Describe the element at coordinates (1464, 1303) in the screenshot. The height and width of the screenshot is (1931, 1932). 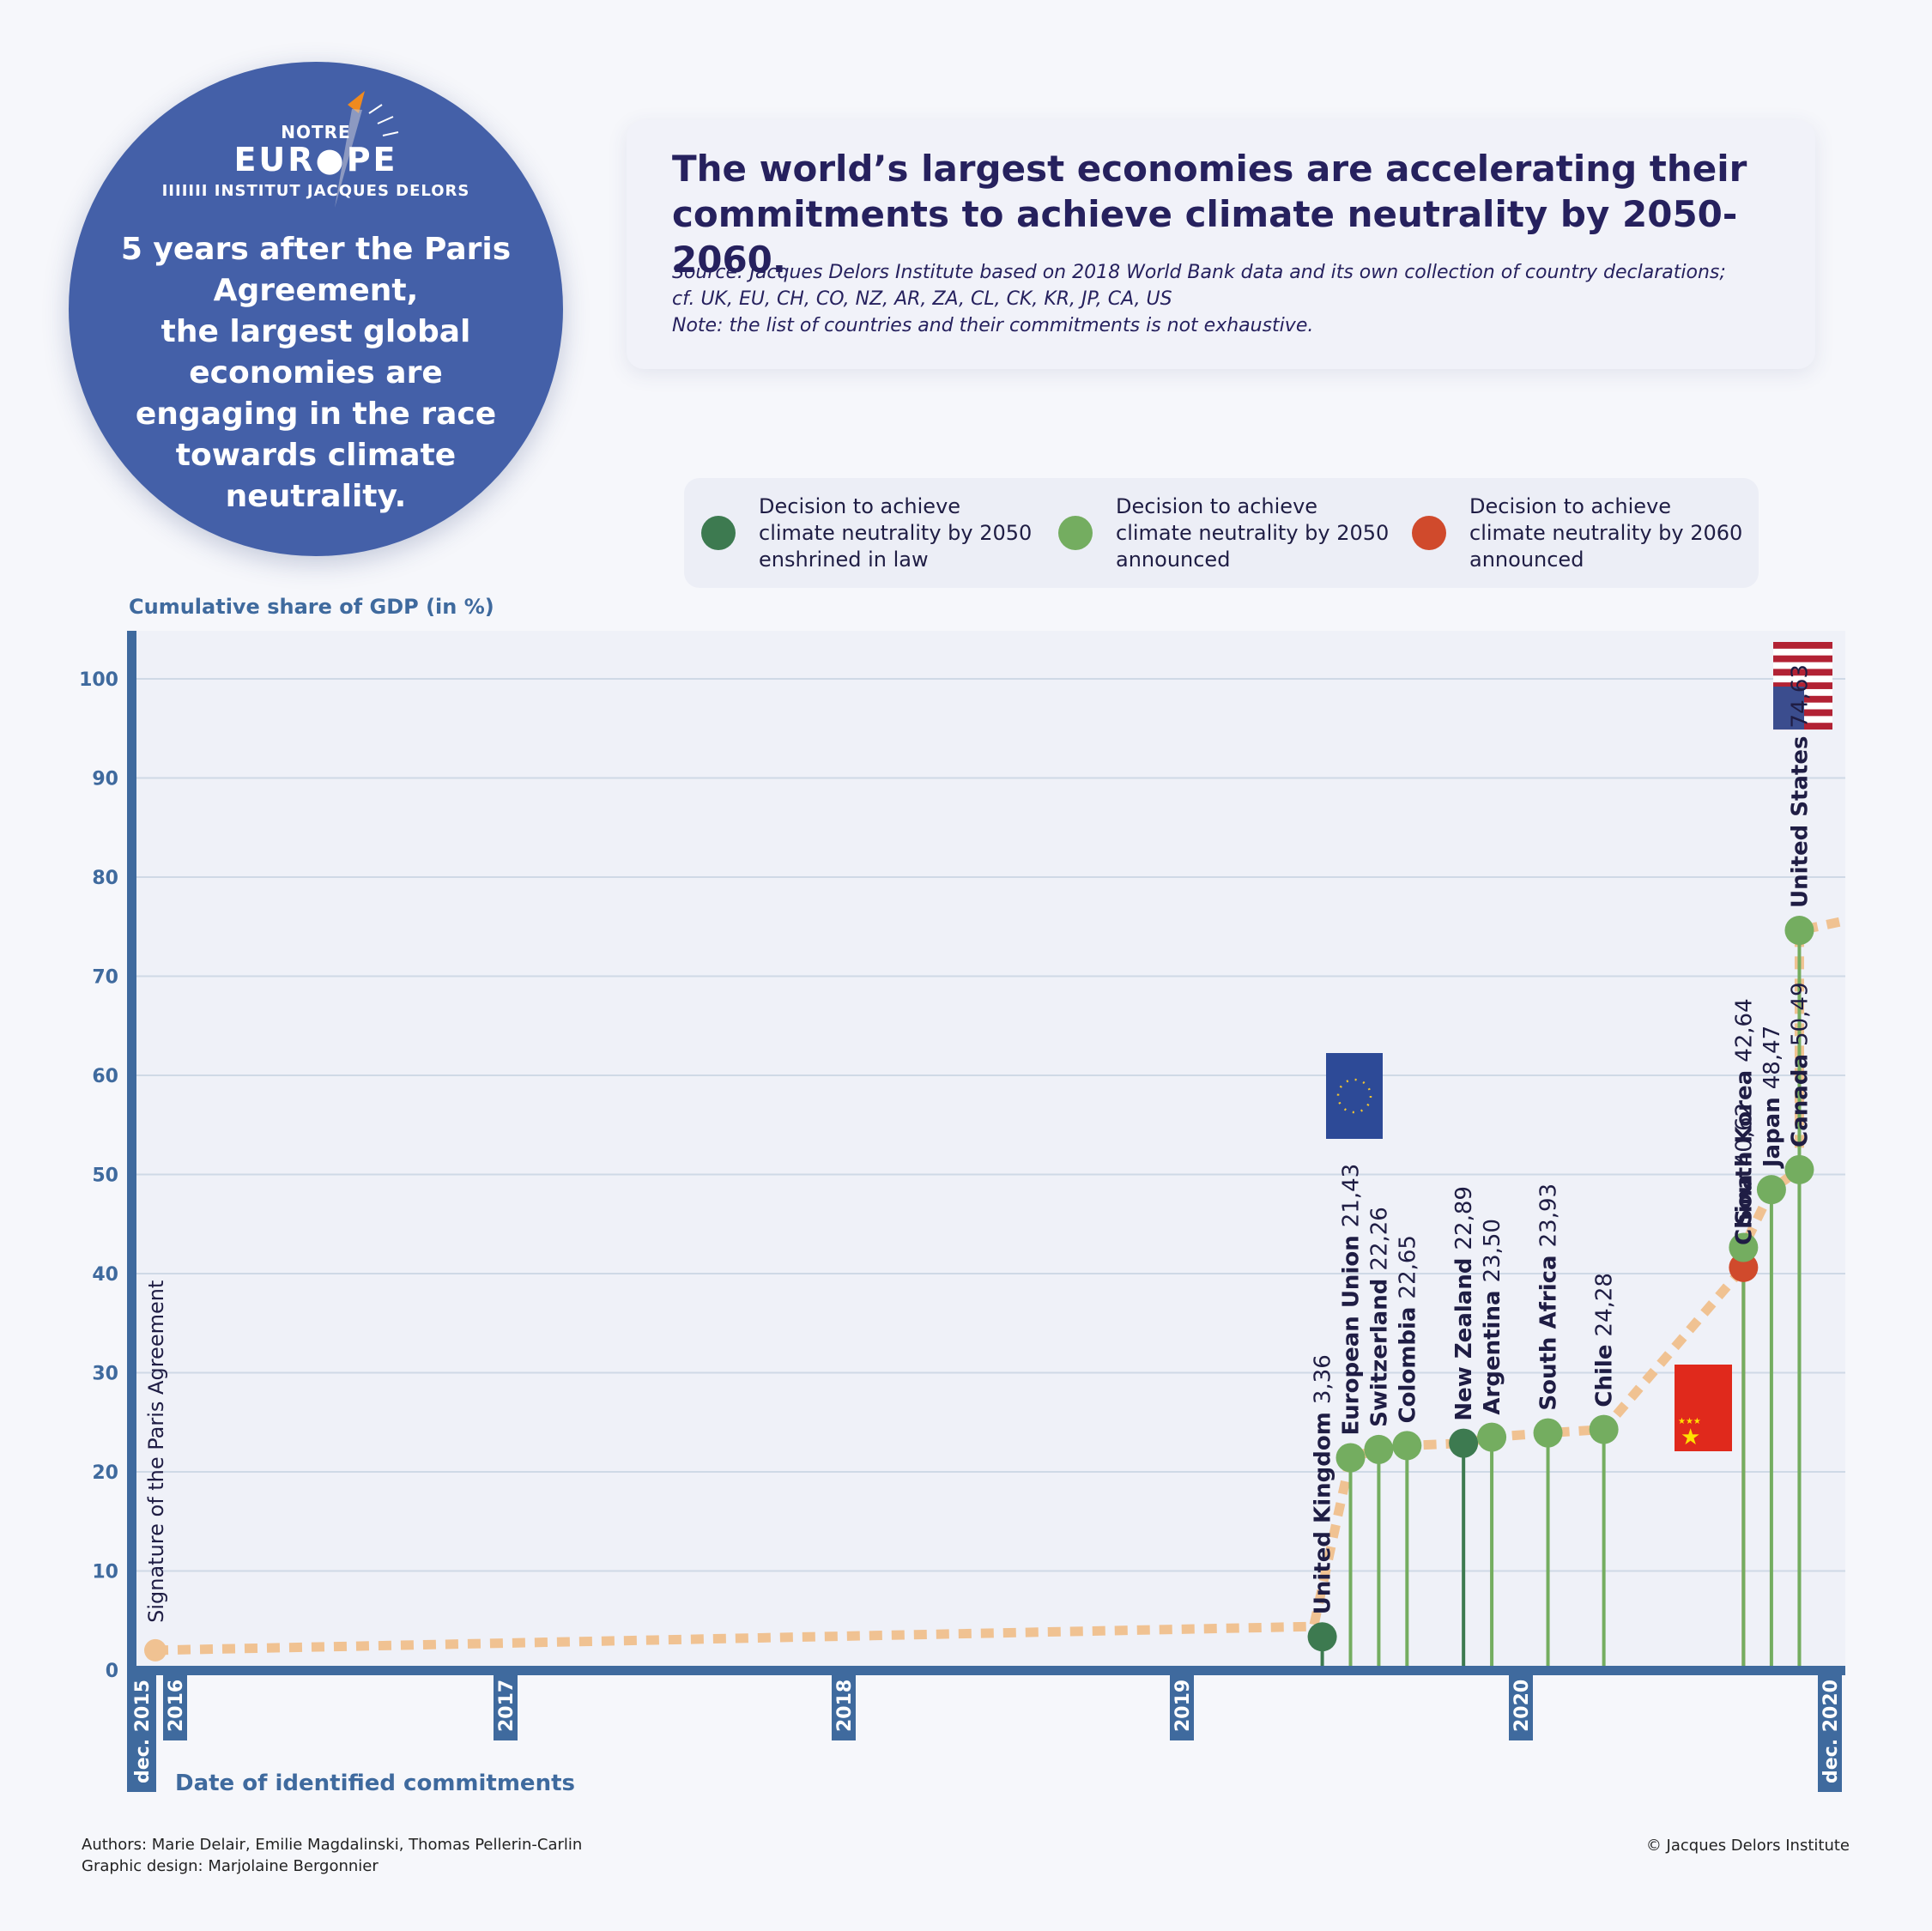
I see `point-label-new-zealand: New Zealand 22,89` at that location.